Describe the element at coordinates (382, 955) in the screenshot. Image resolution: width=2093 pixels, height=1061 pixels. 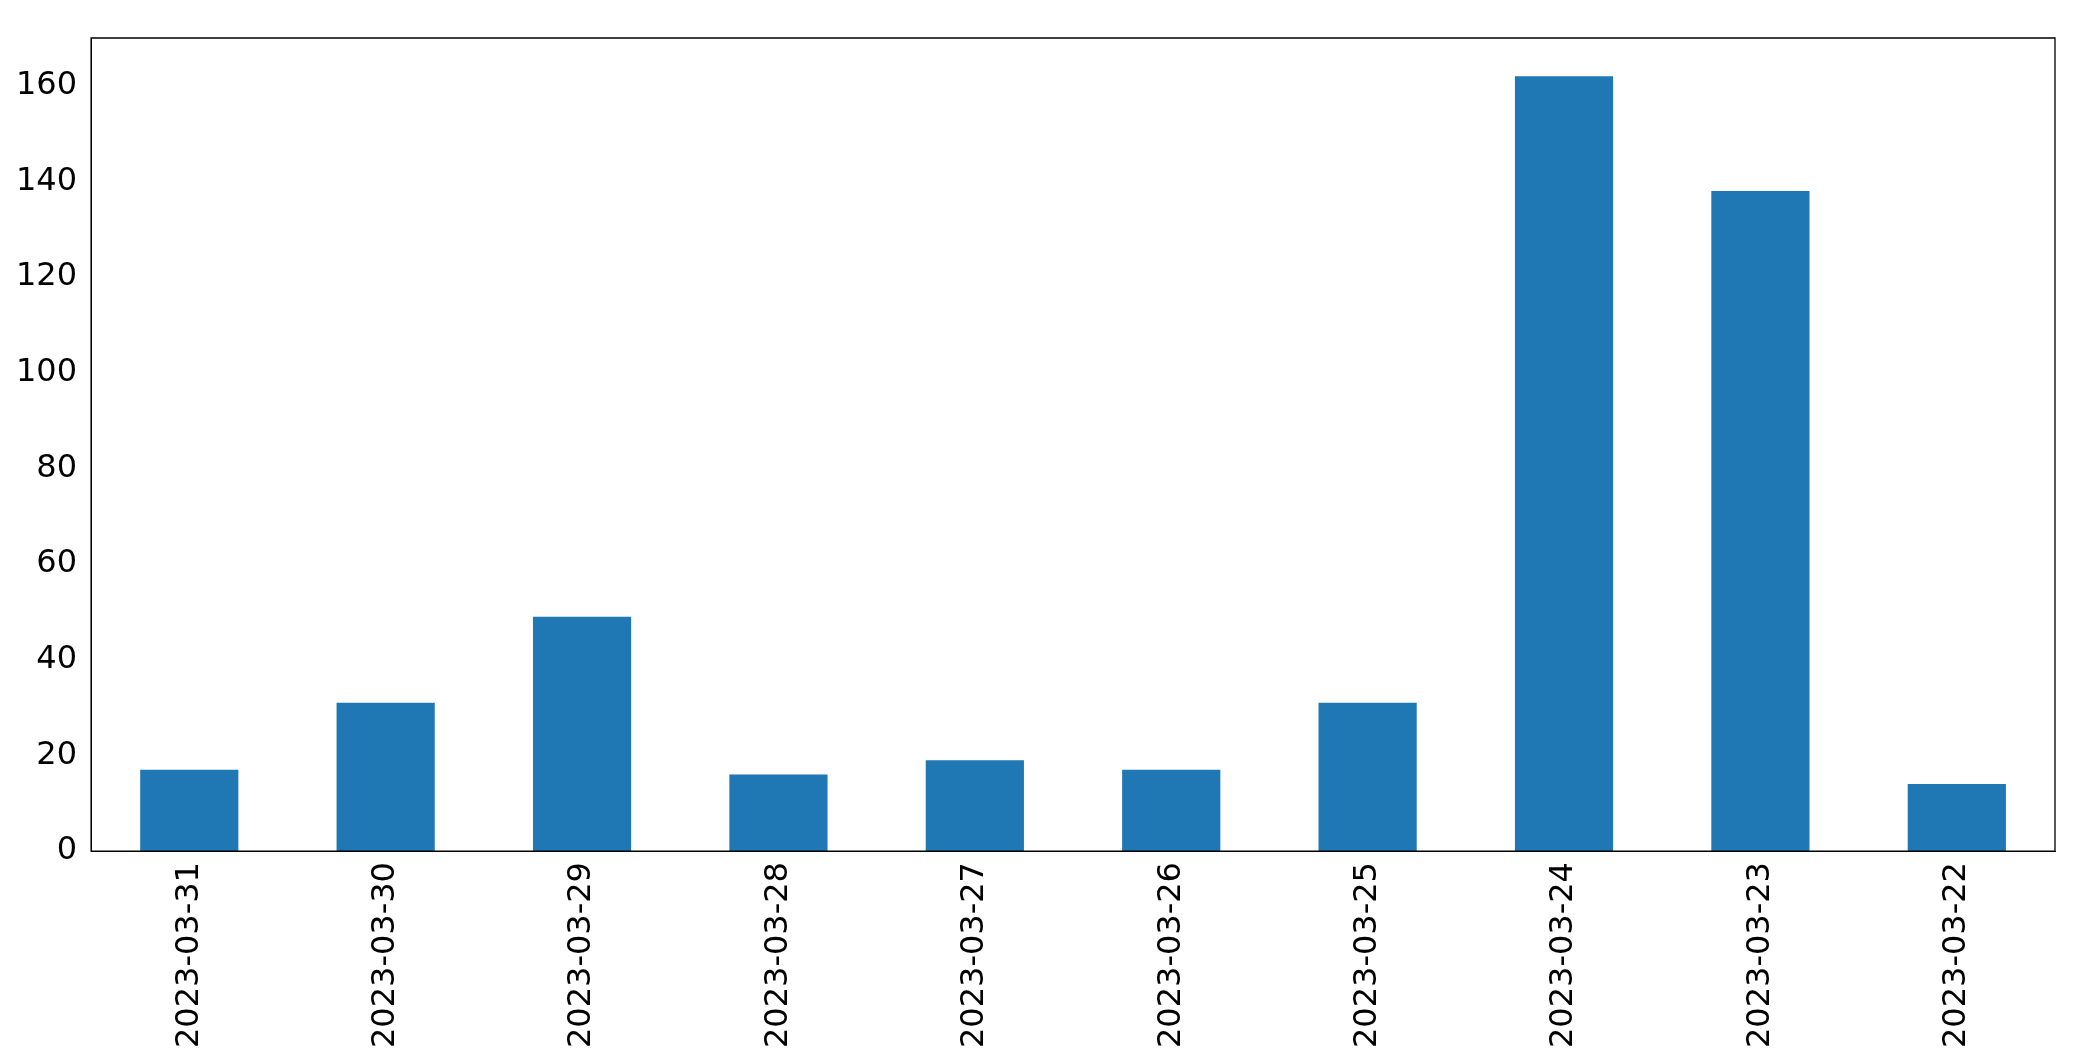
I see `x-tick-label: 2023-03-30` at that location.